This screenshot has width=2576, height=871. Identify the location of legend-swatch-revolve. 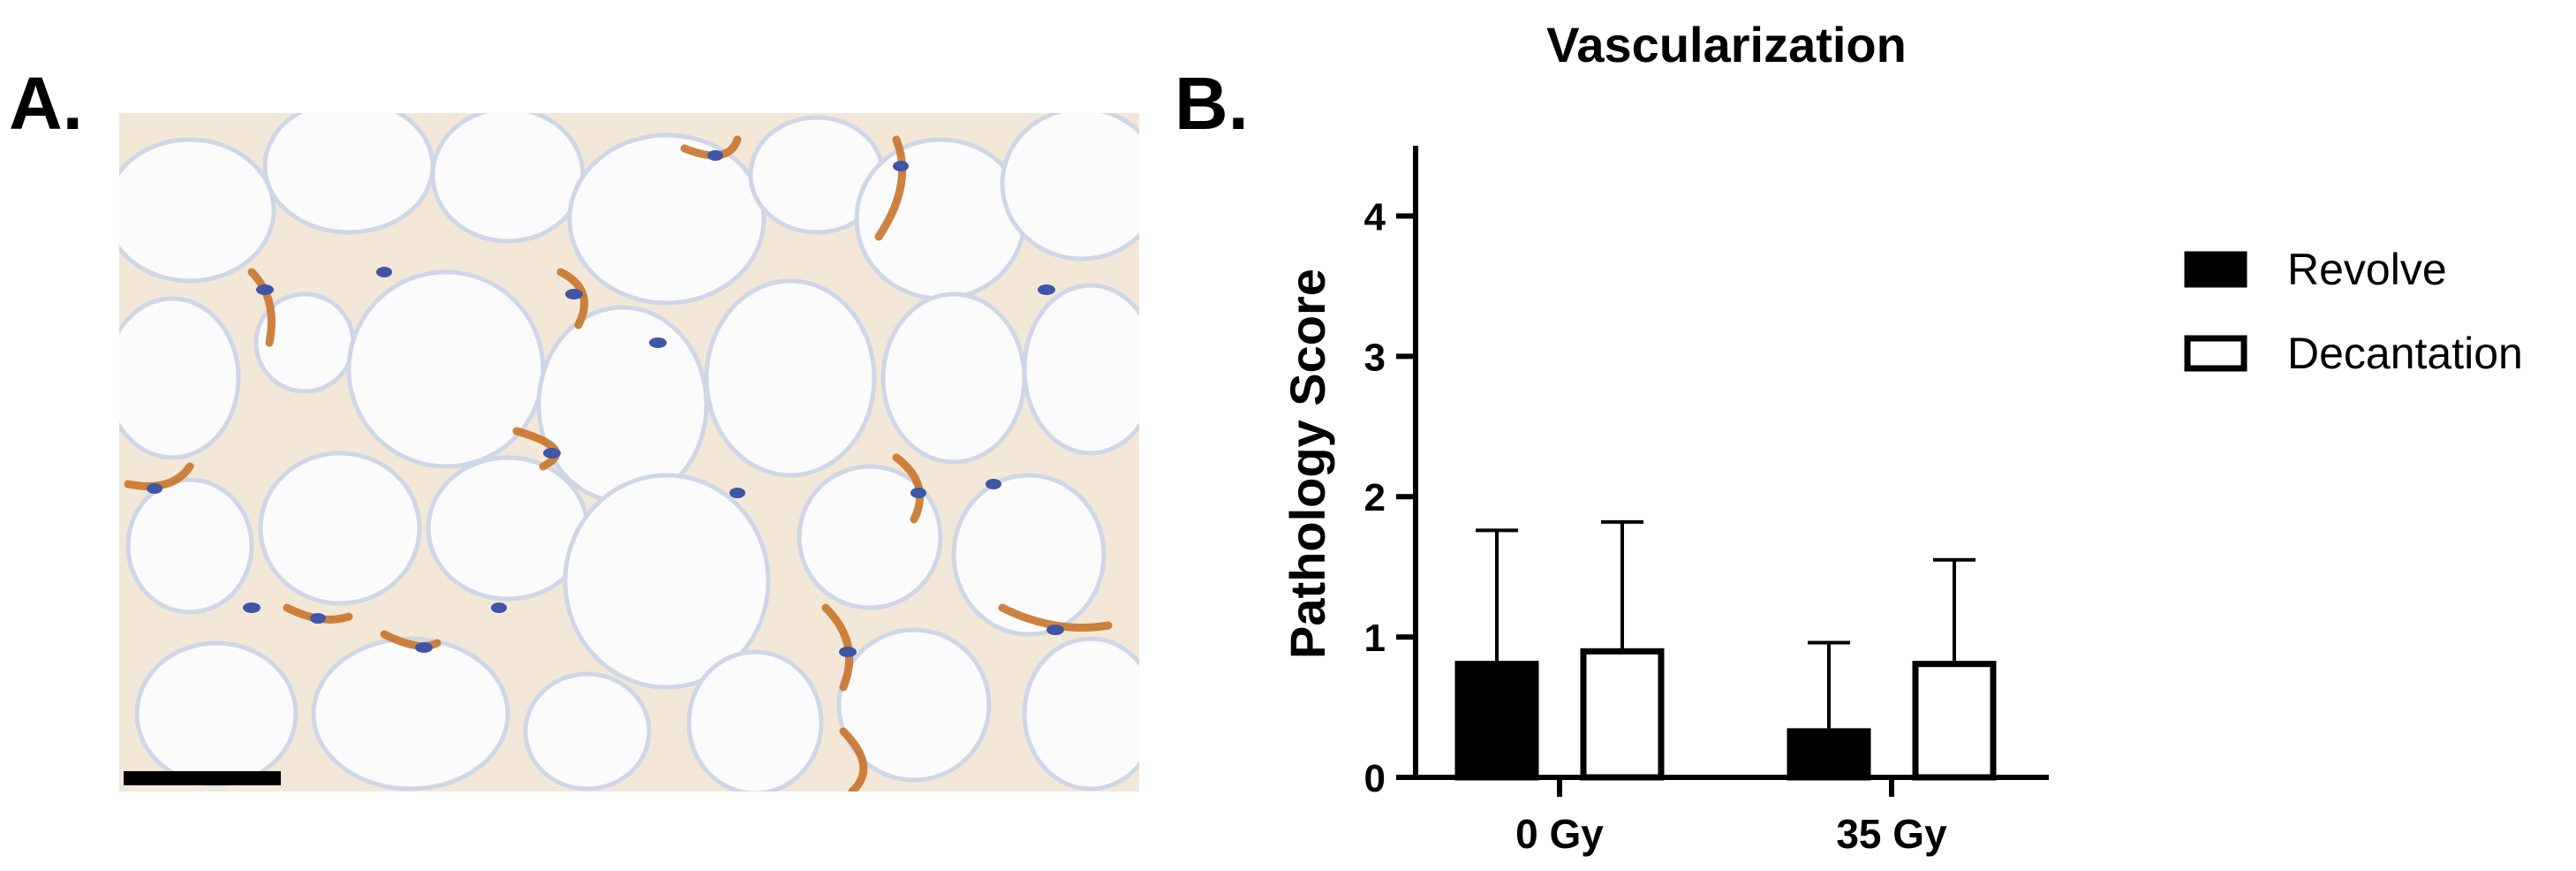
(2215, 269).